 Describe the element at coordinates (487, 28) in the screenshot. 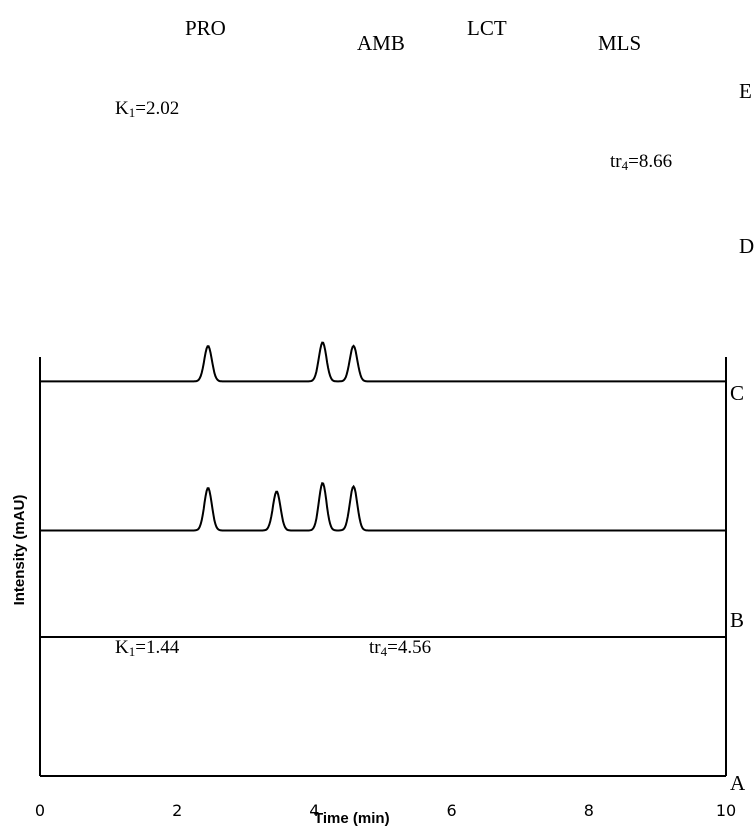

I see `label-lct: LCT` at that location.